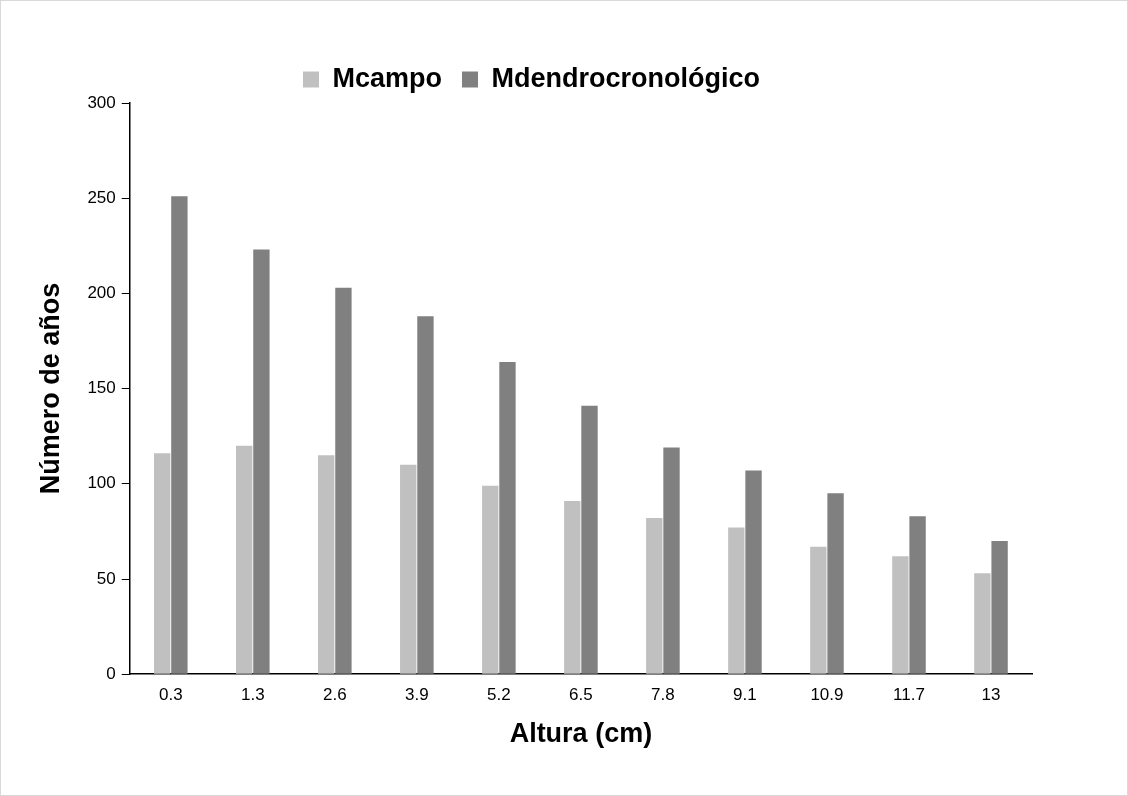 The width and height of the screenshot is (1128, 796). I want to click on x-tick-label: 0.3, so click(170, 695).